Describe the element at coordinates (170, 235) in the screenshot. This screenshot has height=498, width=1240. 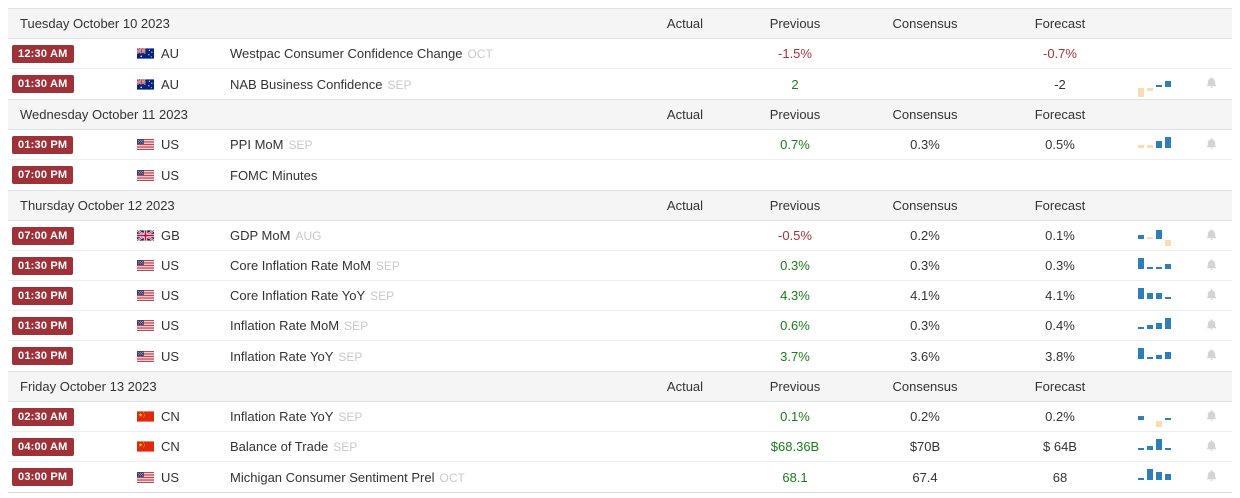
I see `country-code: GB` at that location.